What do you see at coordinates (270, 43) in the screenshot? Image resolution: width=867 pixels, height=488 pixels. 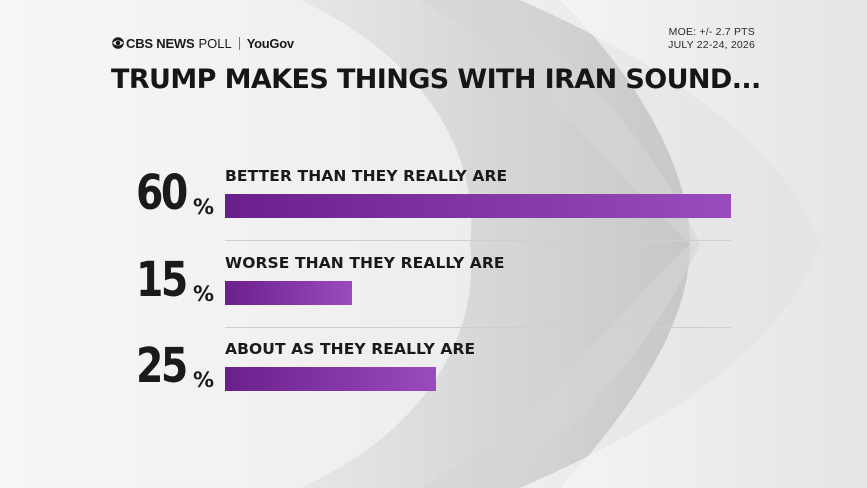 I see `brand-yougov: YouGov` at bounding box center [270, 43].